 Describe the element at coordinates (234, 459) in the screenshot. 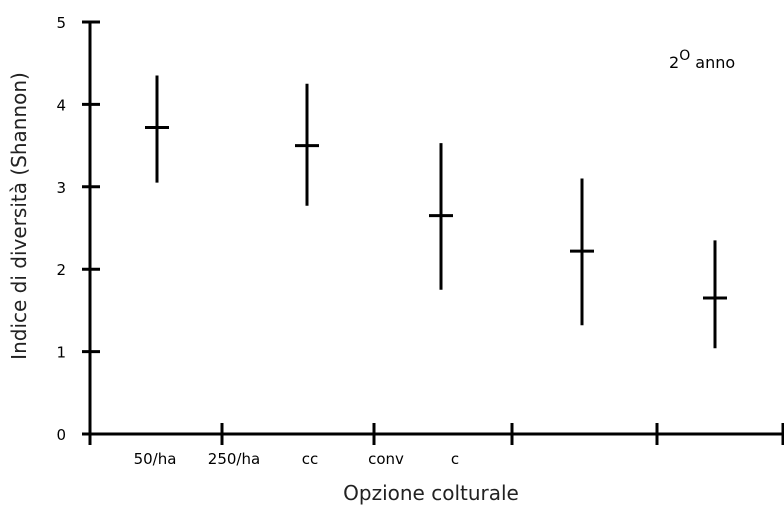

I see `x-category-label: 250/ha` at that location.